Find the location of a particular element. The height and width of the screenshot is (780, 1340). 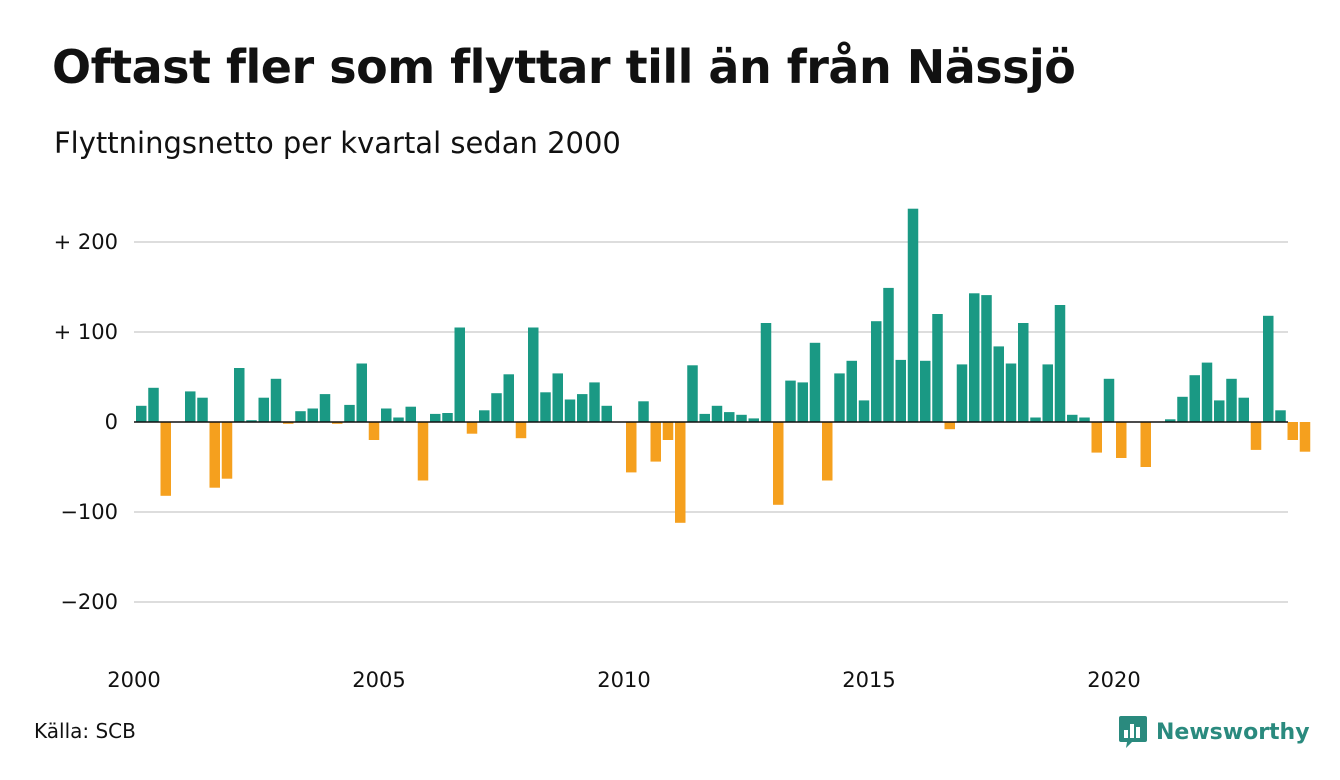

bar-2005K1 is located at coordinates (386, 415).